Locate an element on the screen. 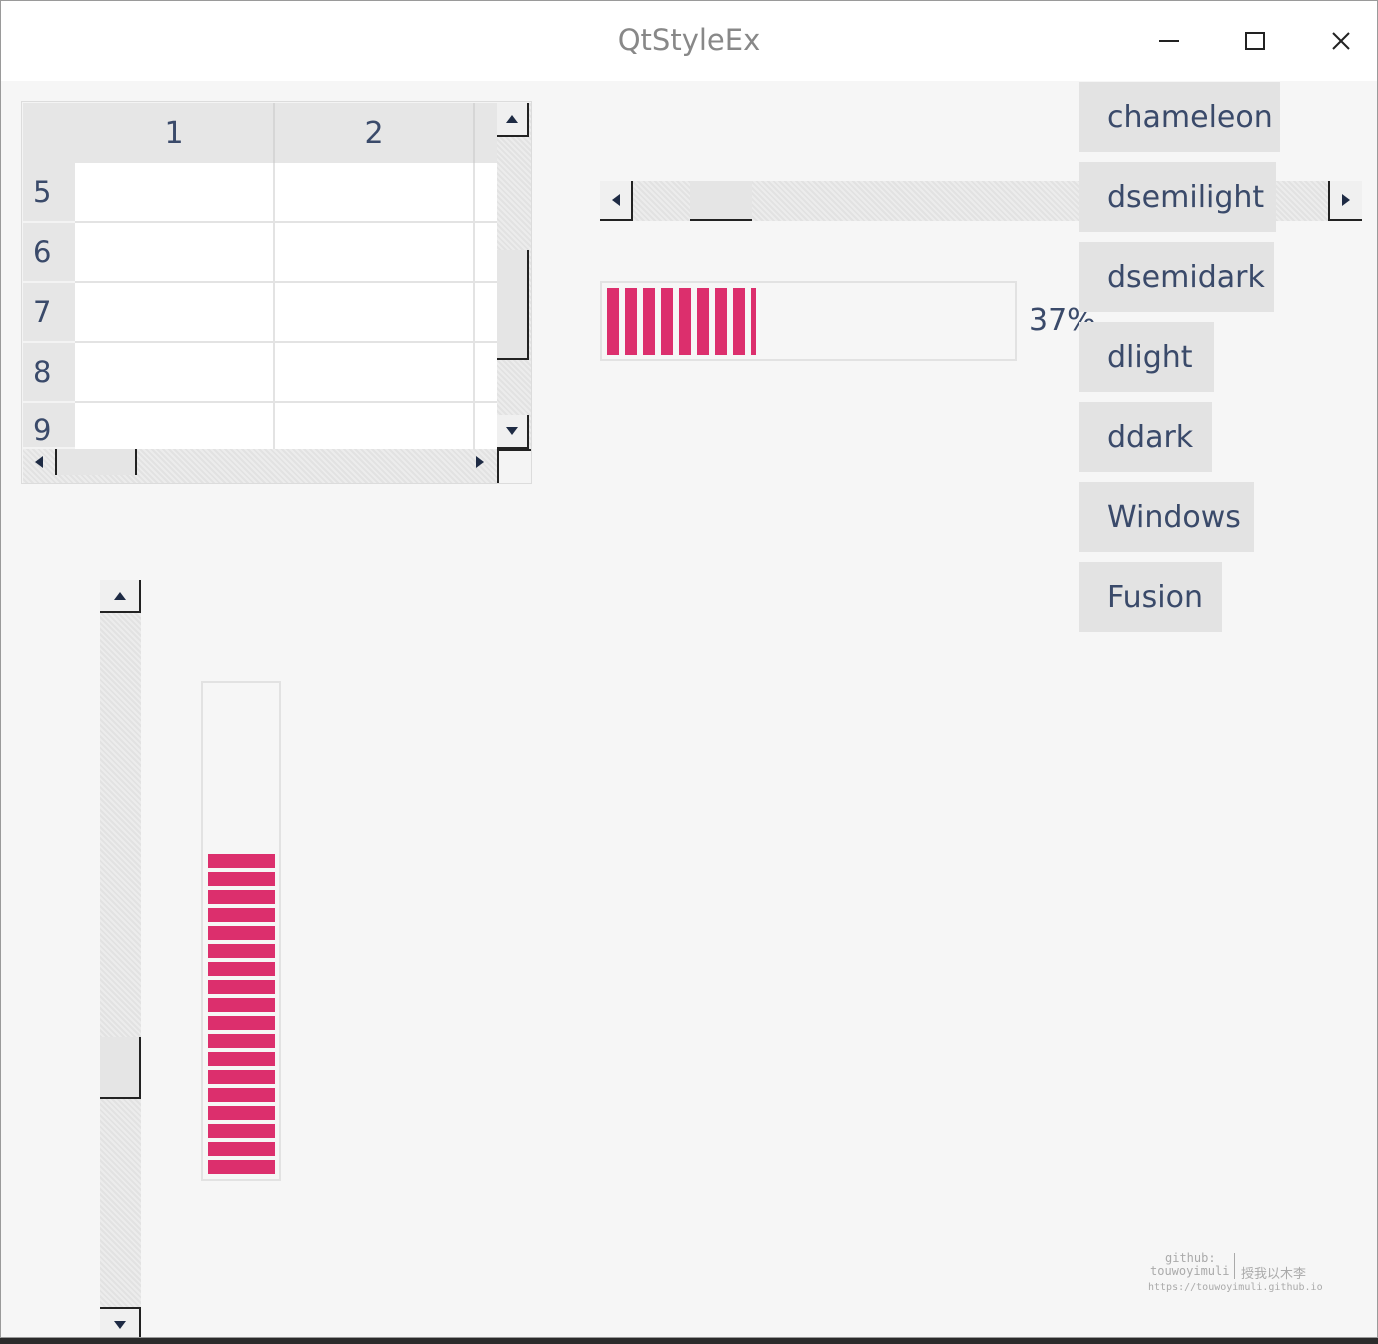 Image resolution: width=1378 pixels, height=1344 pixels. style-button-dsemilight: dsemilight is located at coordinates (1177, 197).